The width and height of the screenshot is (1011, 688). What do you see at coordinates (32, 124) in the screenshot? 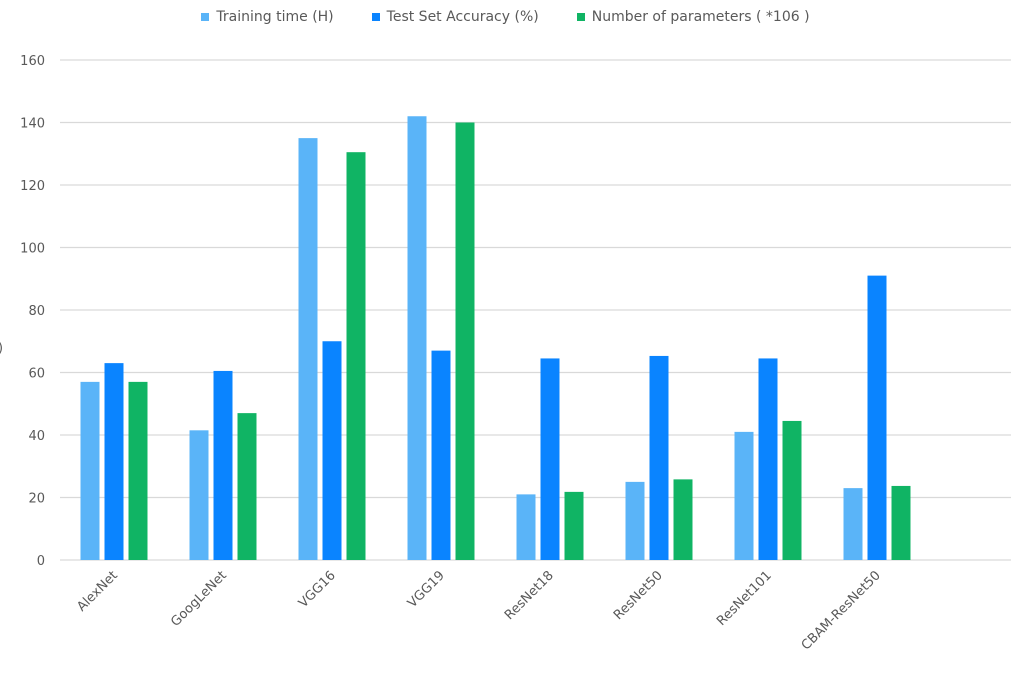
I see `y-tick-label: 140` at bounding box center [32, 124].